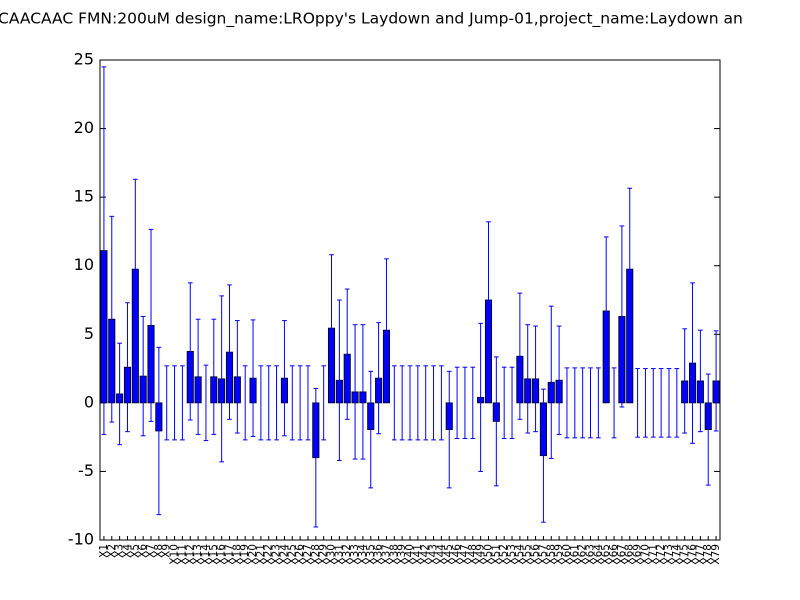  I want to click on y-tick-label: 15, so click(84, 196).